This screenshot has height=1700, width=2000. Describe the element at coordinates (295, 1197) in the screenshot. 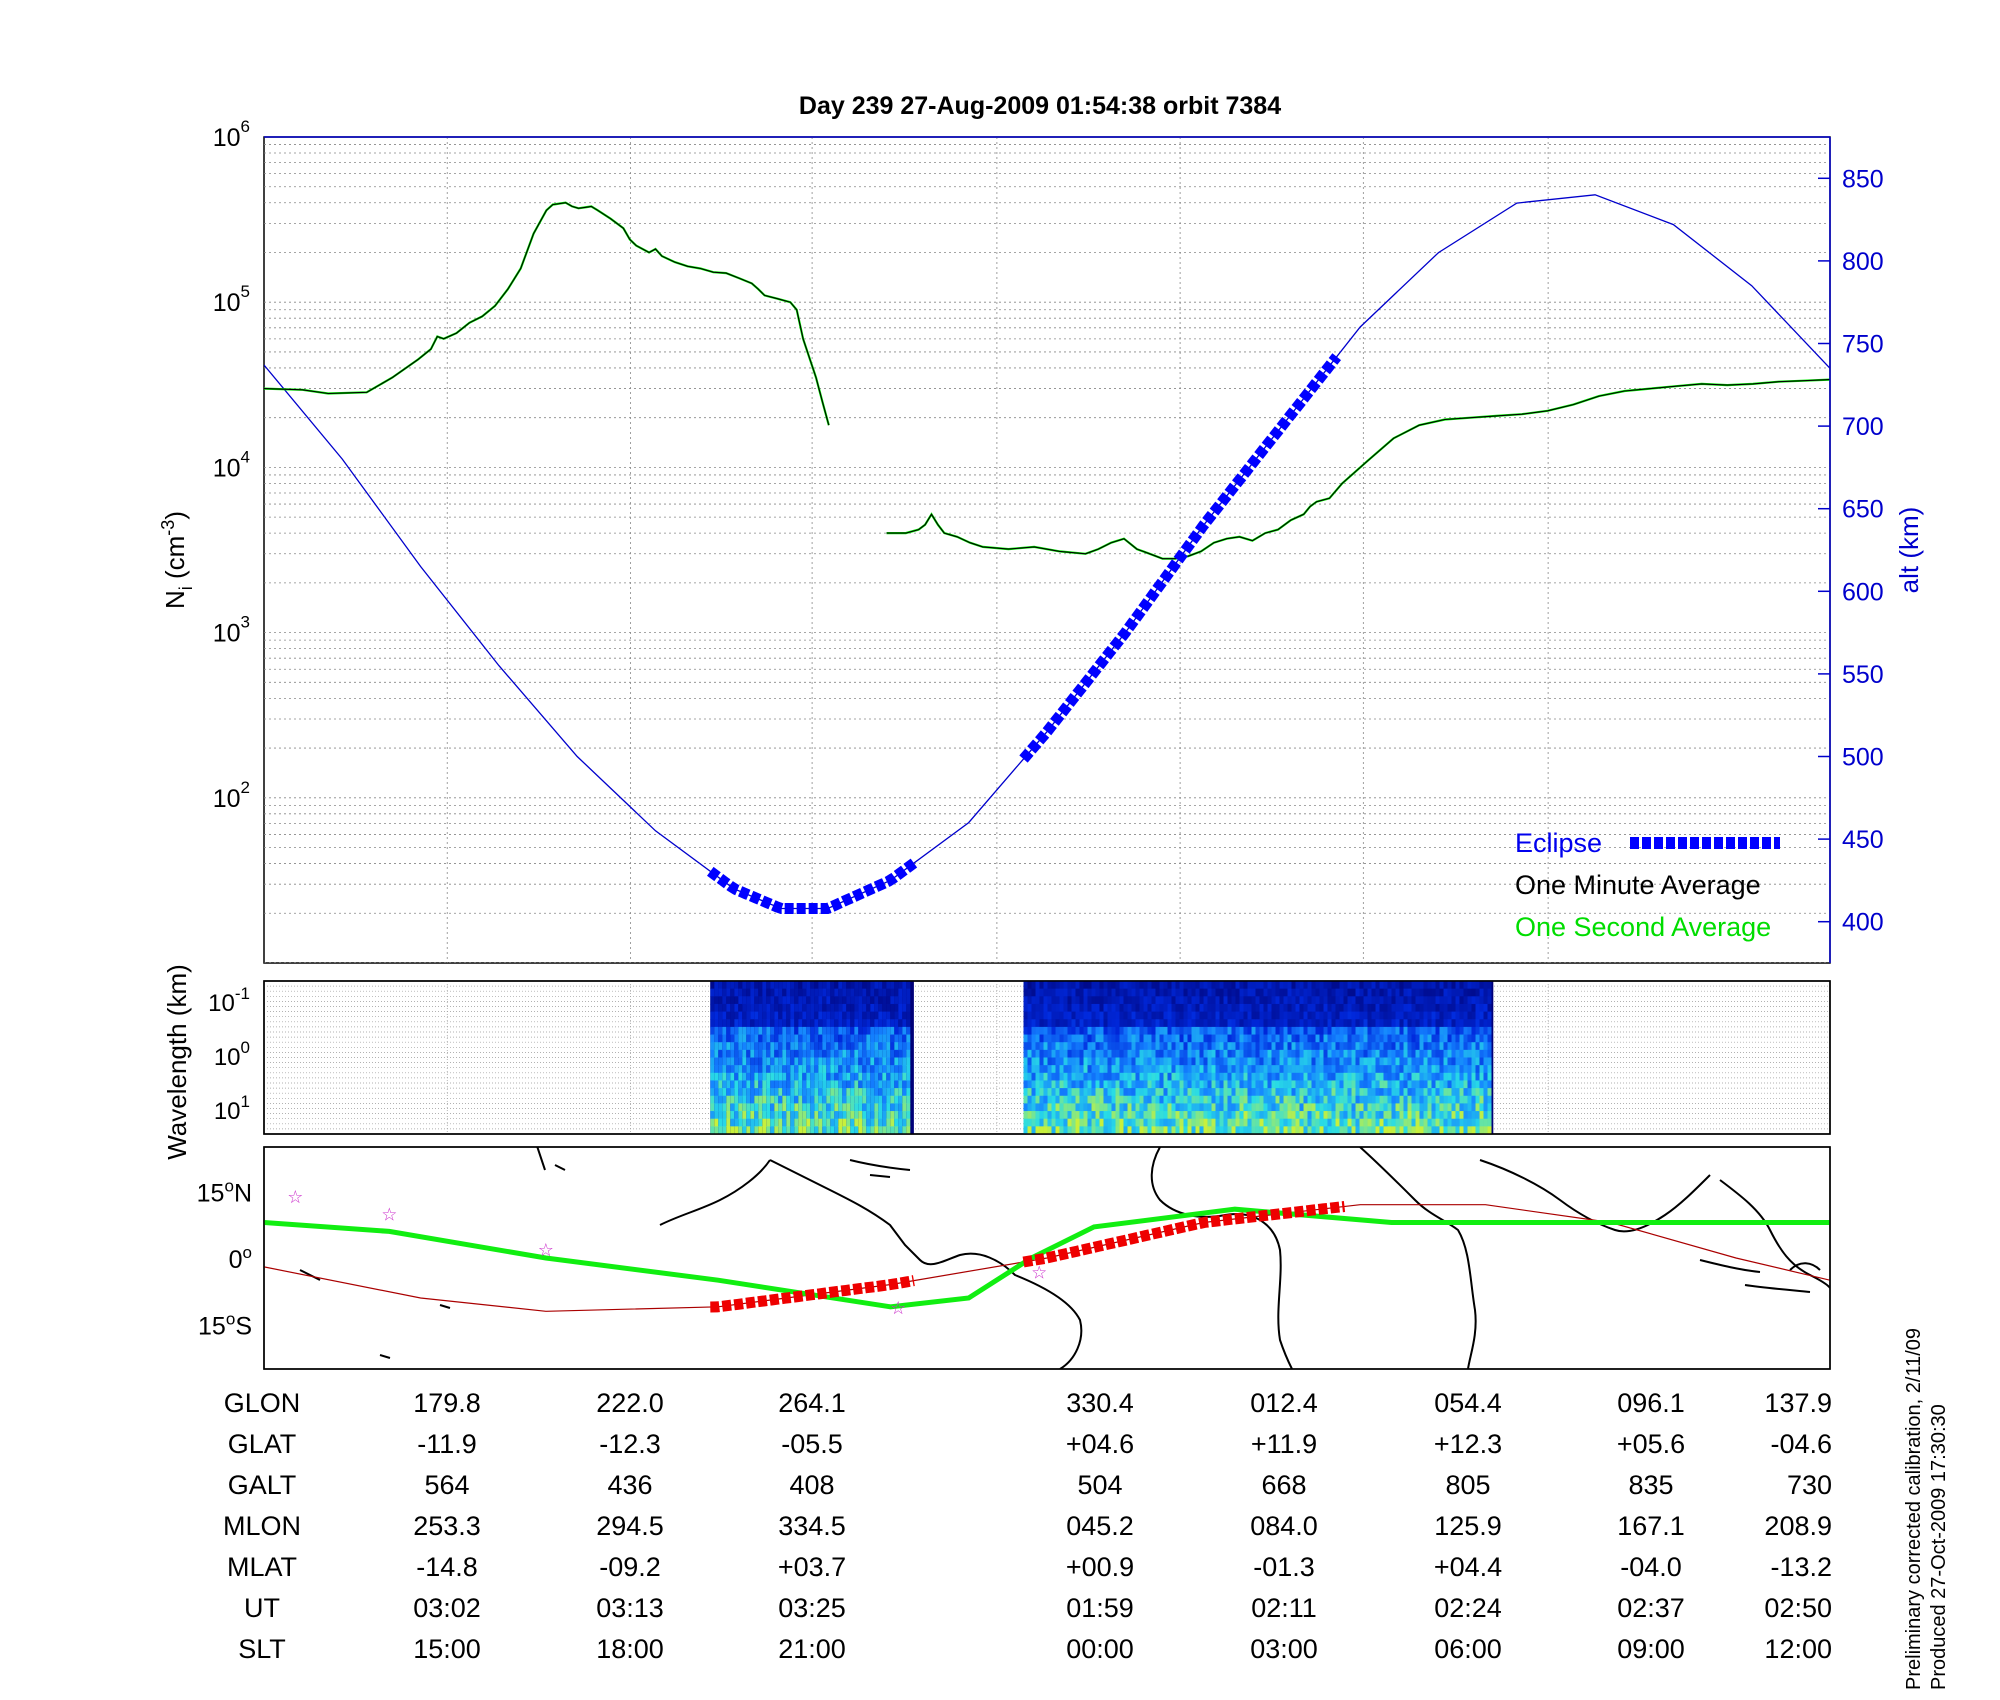

I see `star-marker-icon: ☆` at that location.